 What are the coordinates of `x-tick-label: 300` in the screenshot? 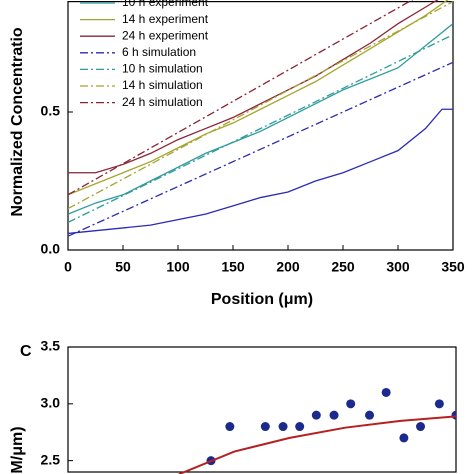 It's located at (398, 267).